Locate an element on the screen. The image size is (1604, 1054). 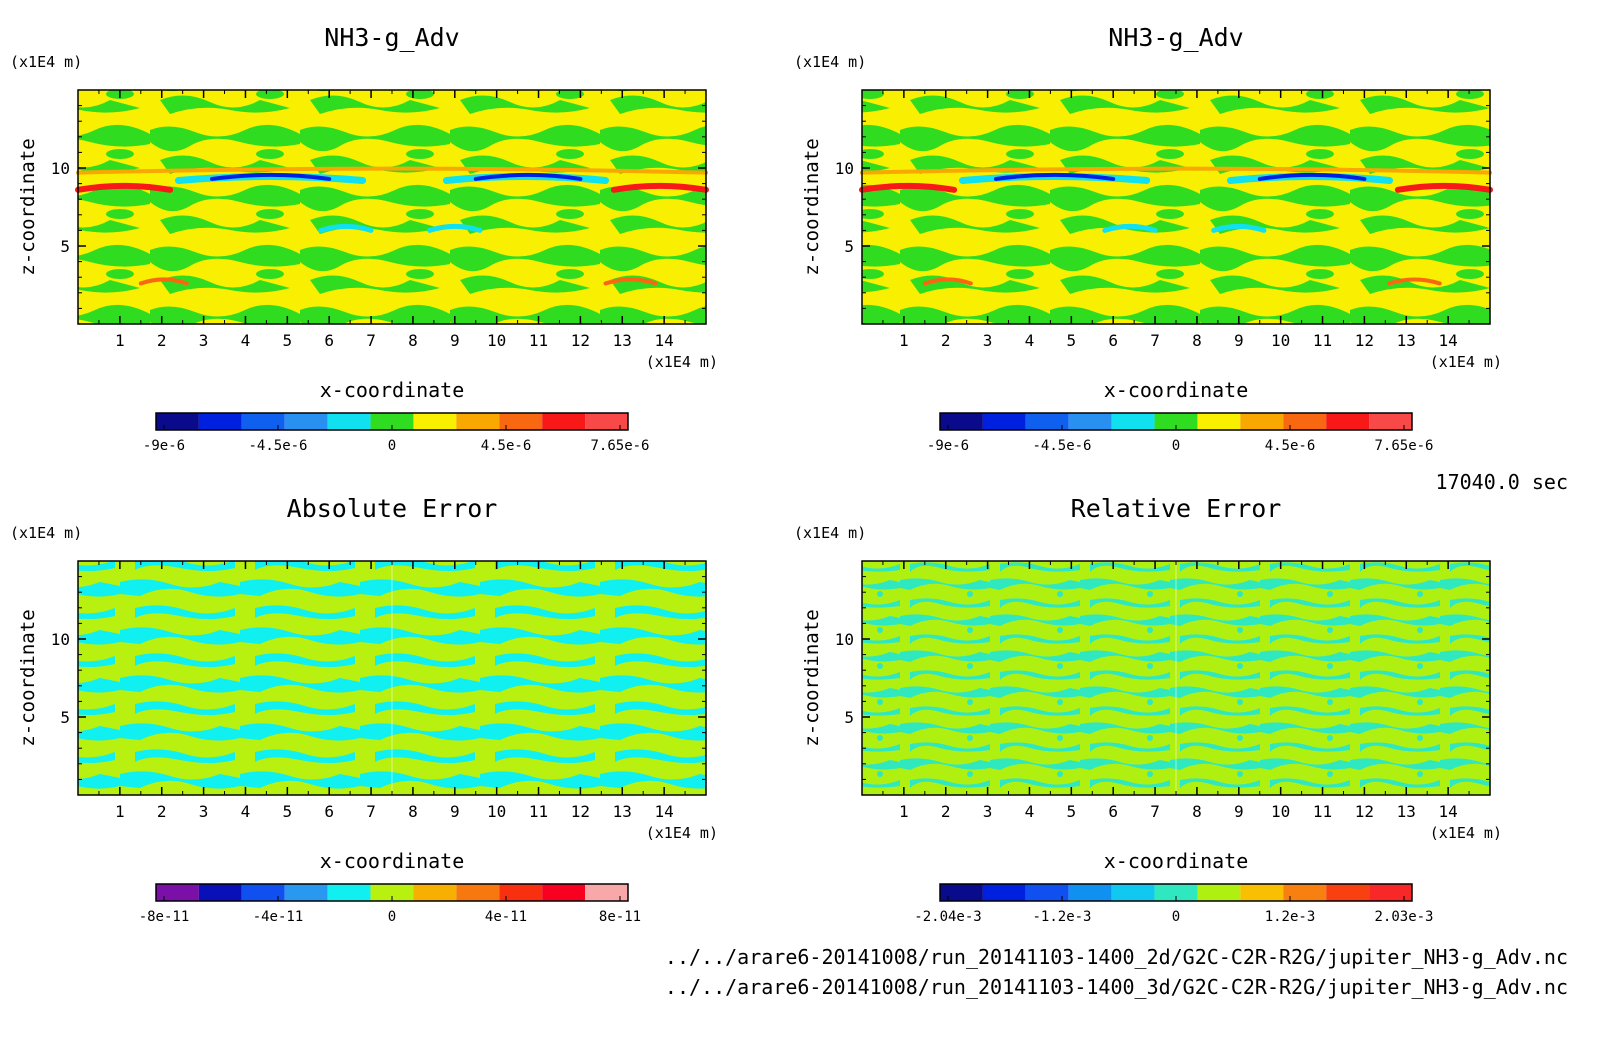
colorbar-tick-label: -4e-11 is located at coordinates (278, 917).